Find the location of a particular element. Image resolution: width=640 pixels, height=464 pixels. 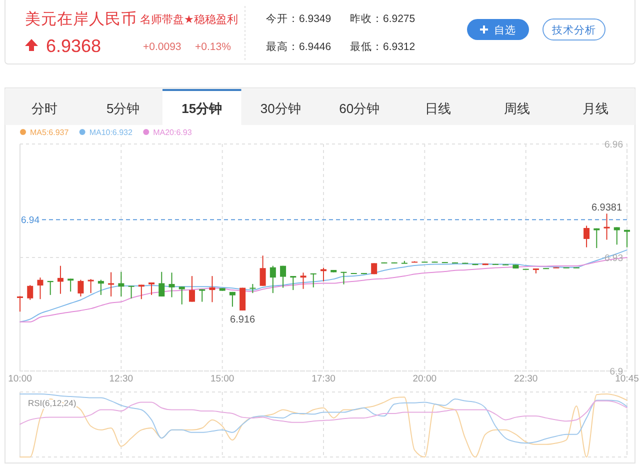

x-tick-label: 12:30 is located at coordinates (121, 378).